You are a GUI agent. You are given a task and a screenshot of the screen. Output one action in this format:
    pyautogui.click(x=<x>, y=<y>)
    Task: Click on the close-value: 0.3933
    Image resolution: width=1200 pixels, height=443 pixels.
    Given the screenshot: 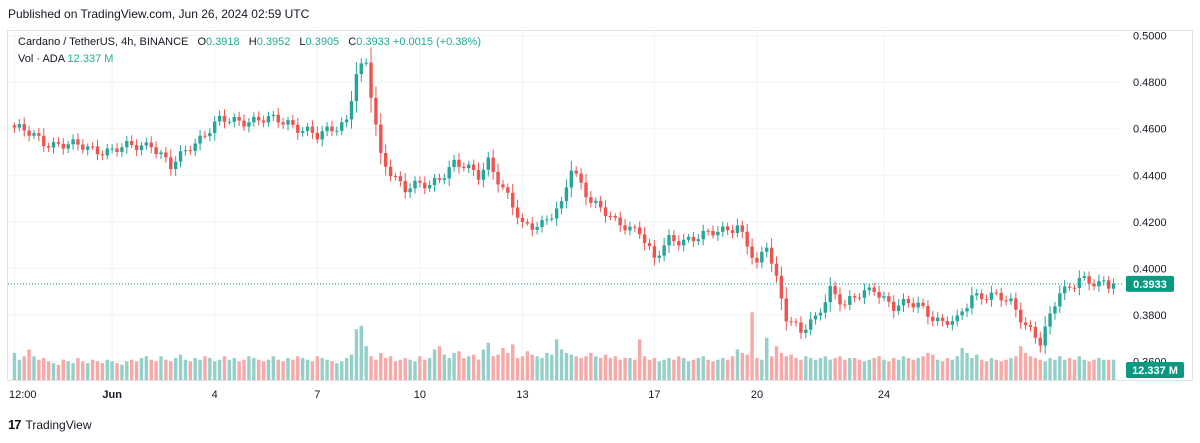 What is the action you would take?
    pyautogui.click(x=373, y=42)
    